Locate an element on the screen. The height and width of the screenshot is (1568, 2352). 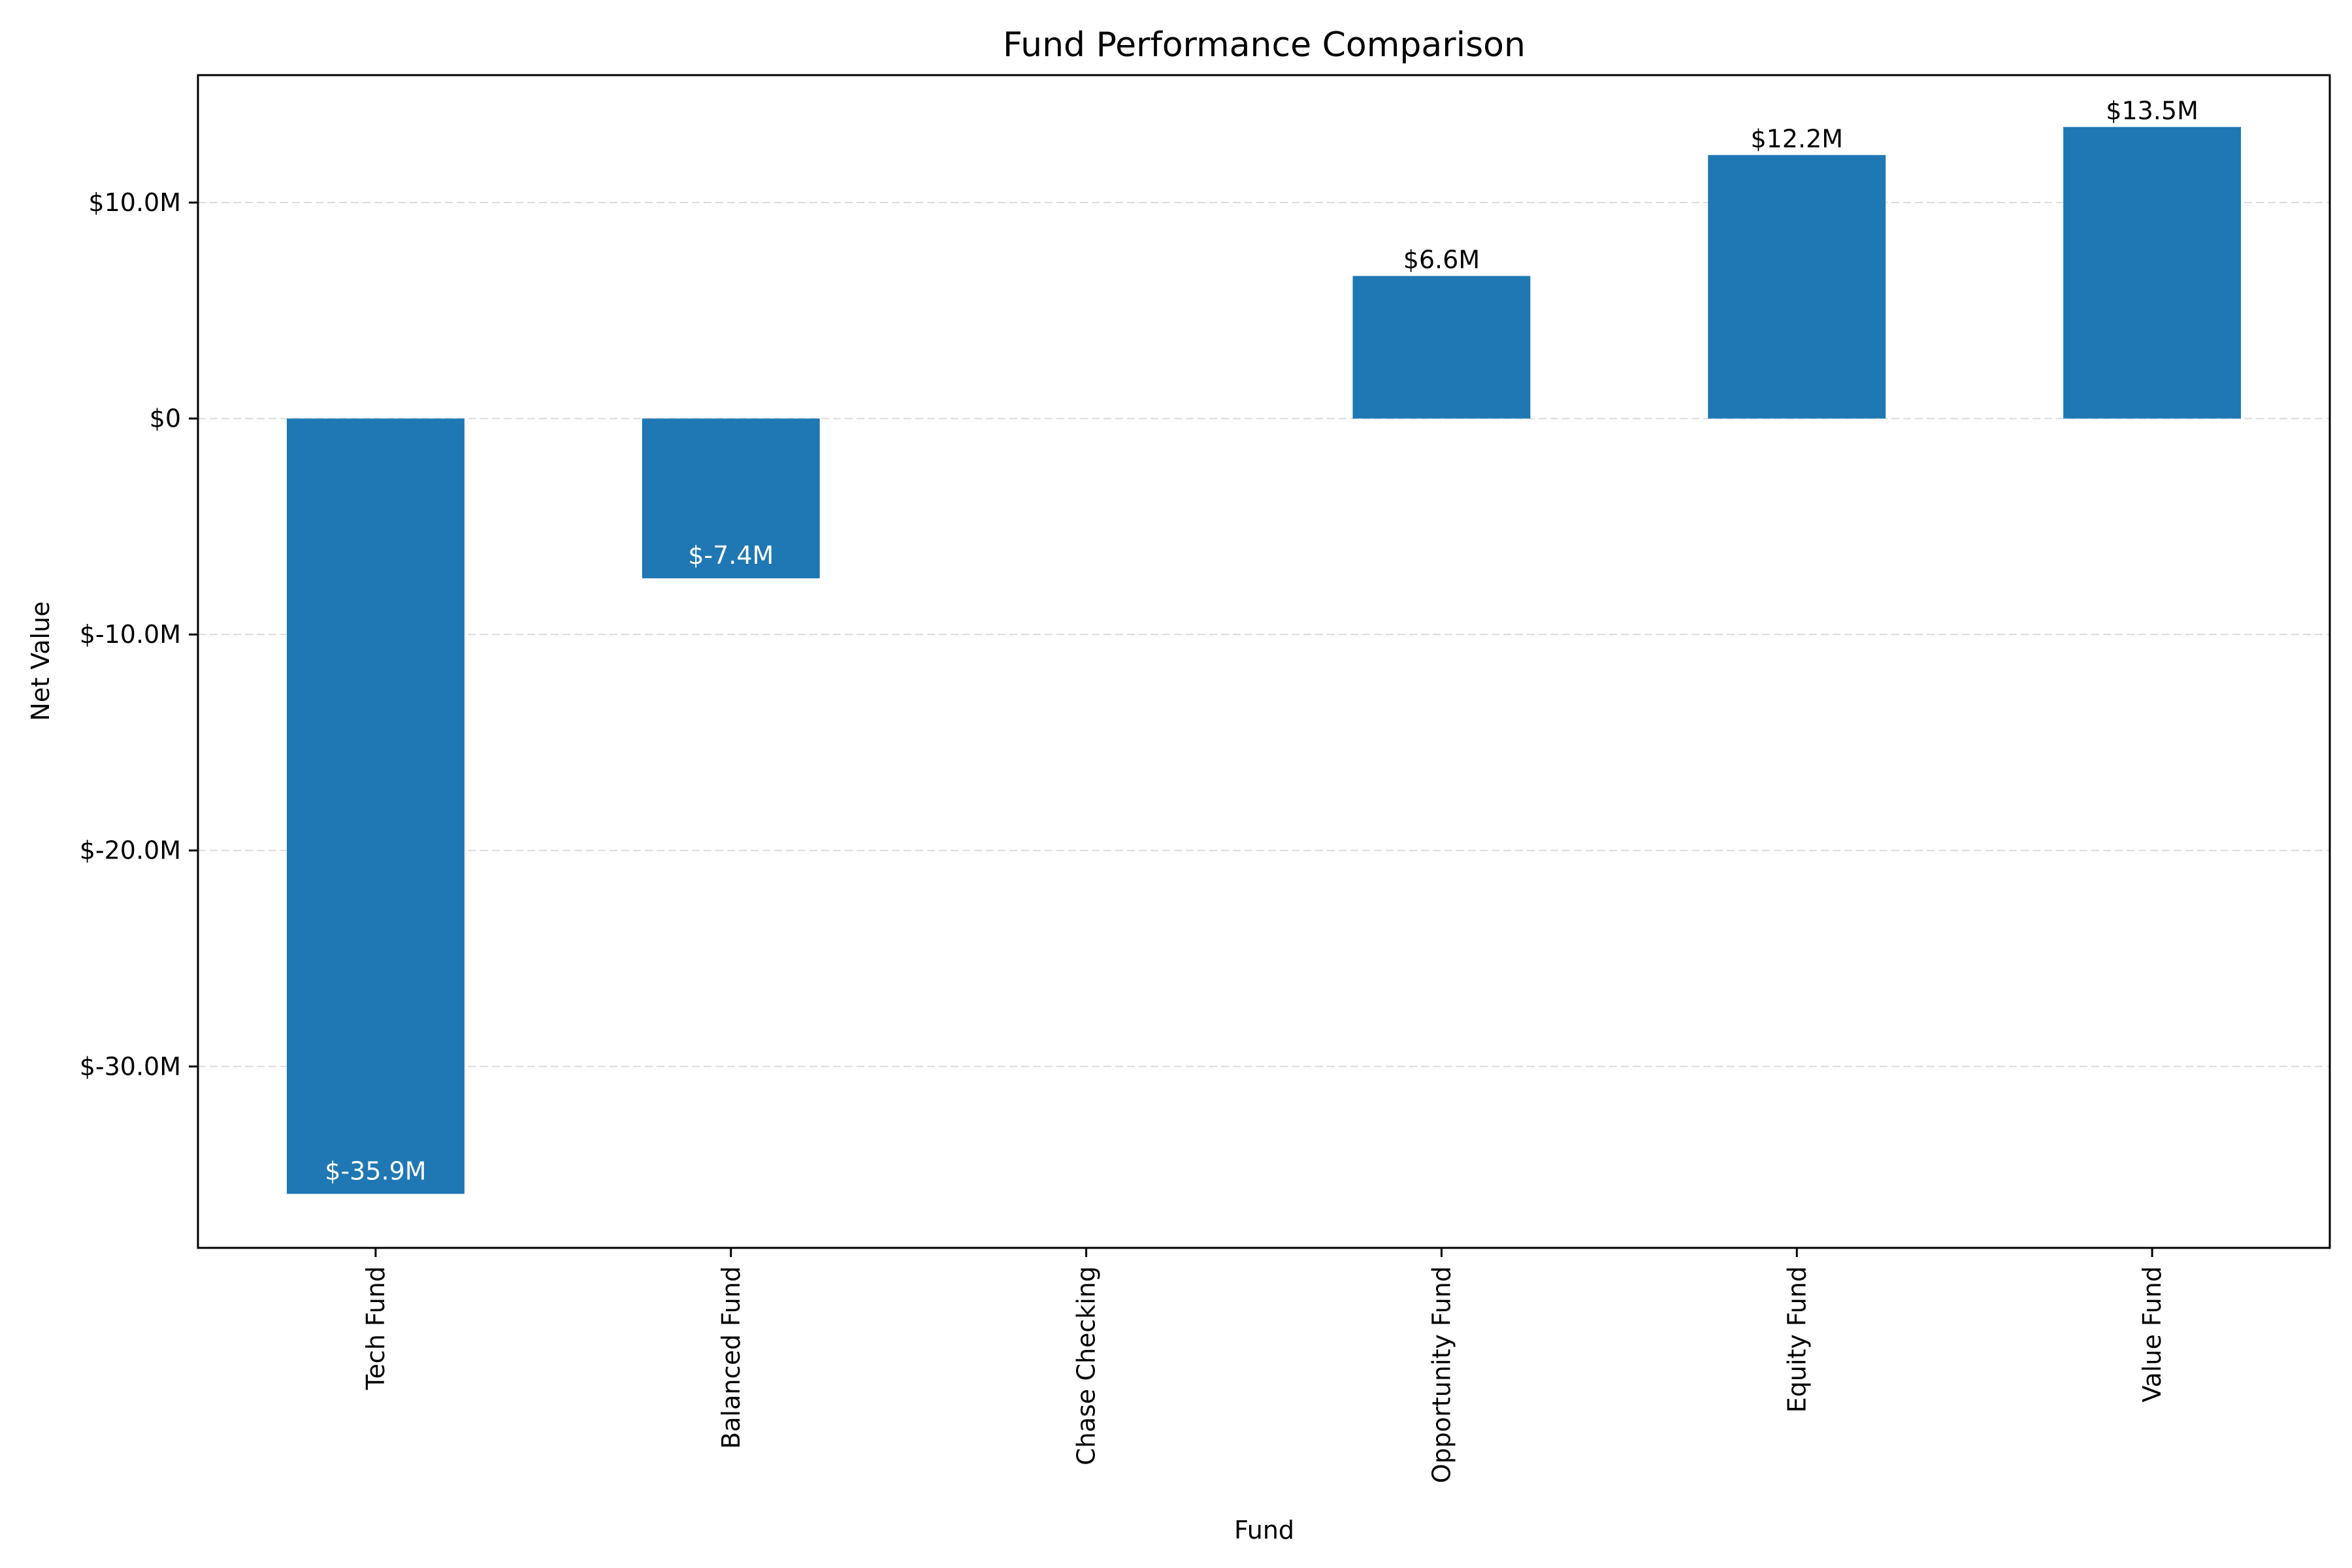
x-tick-label: Balanced Fund is located at coordinates (731, 1357).